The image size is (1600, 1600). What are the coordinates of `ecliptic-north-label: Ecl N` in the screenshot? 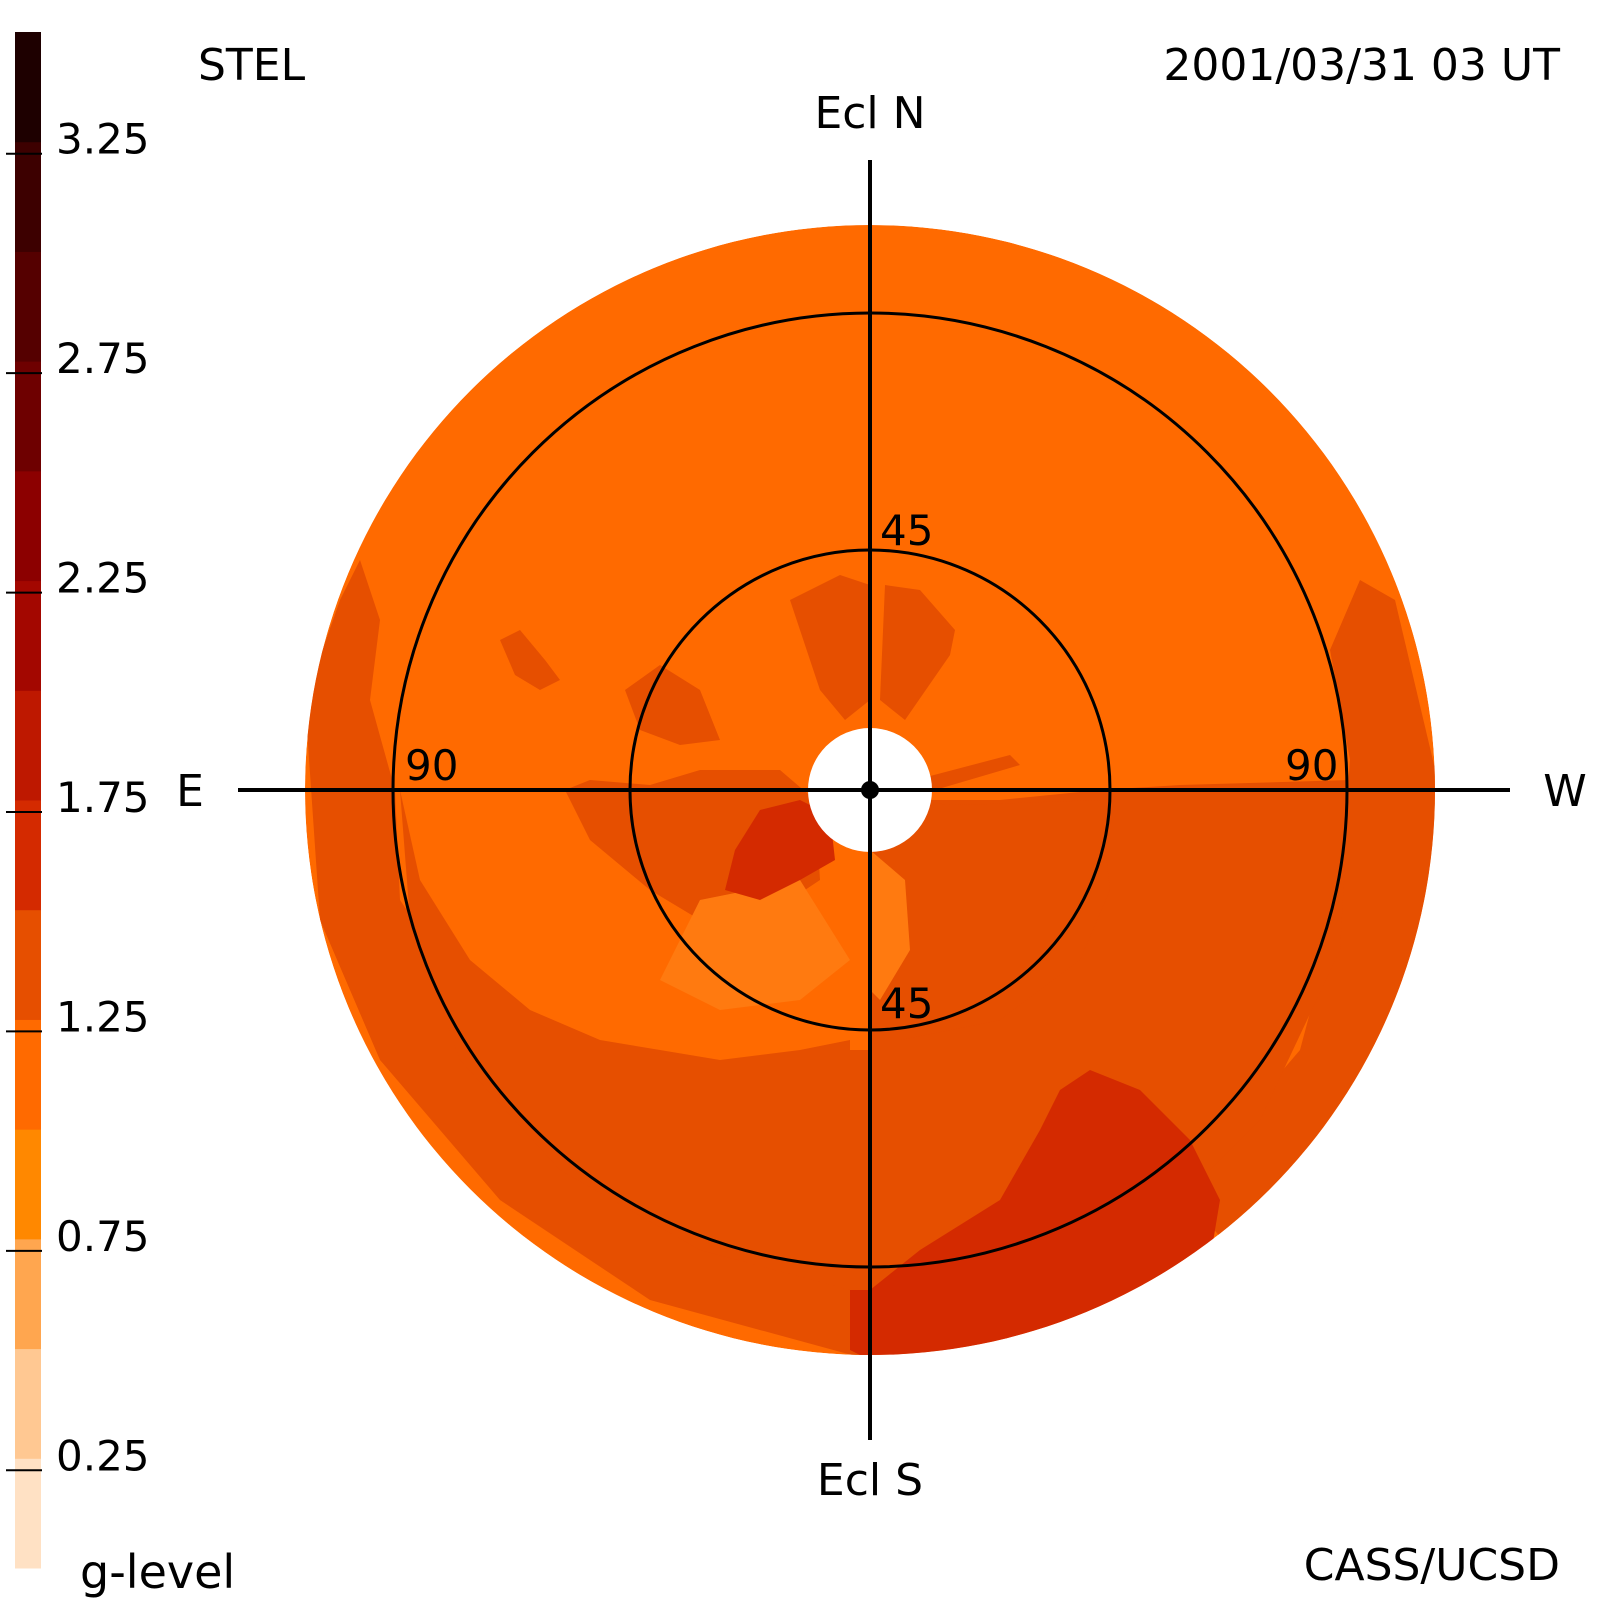 It's located at (869, 113).